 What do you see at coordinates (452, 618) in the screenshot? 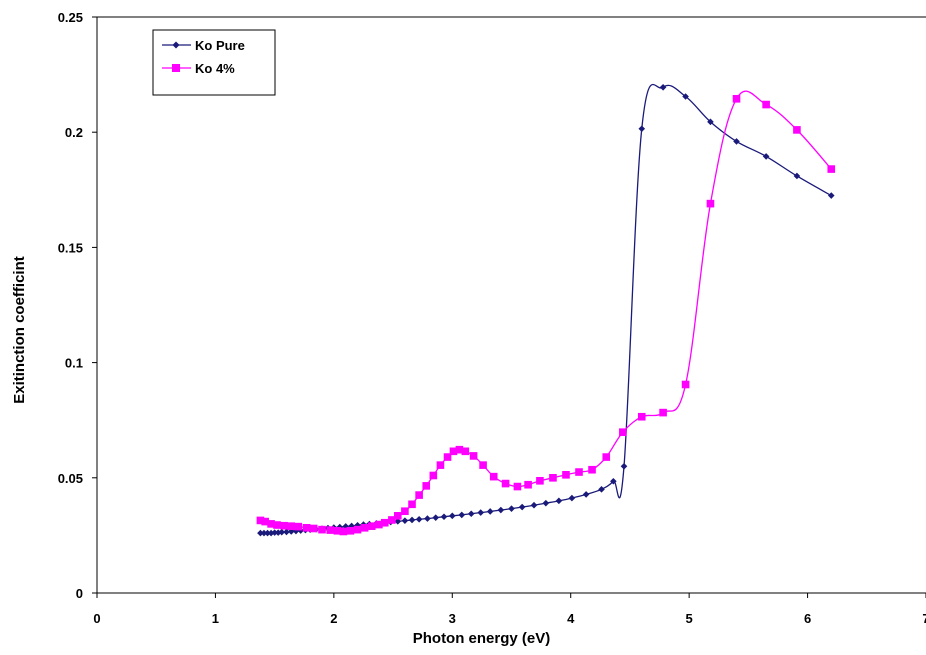
I see `x-tick-label: 3` at bounding box center [452, 618].